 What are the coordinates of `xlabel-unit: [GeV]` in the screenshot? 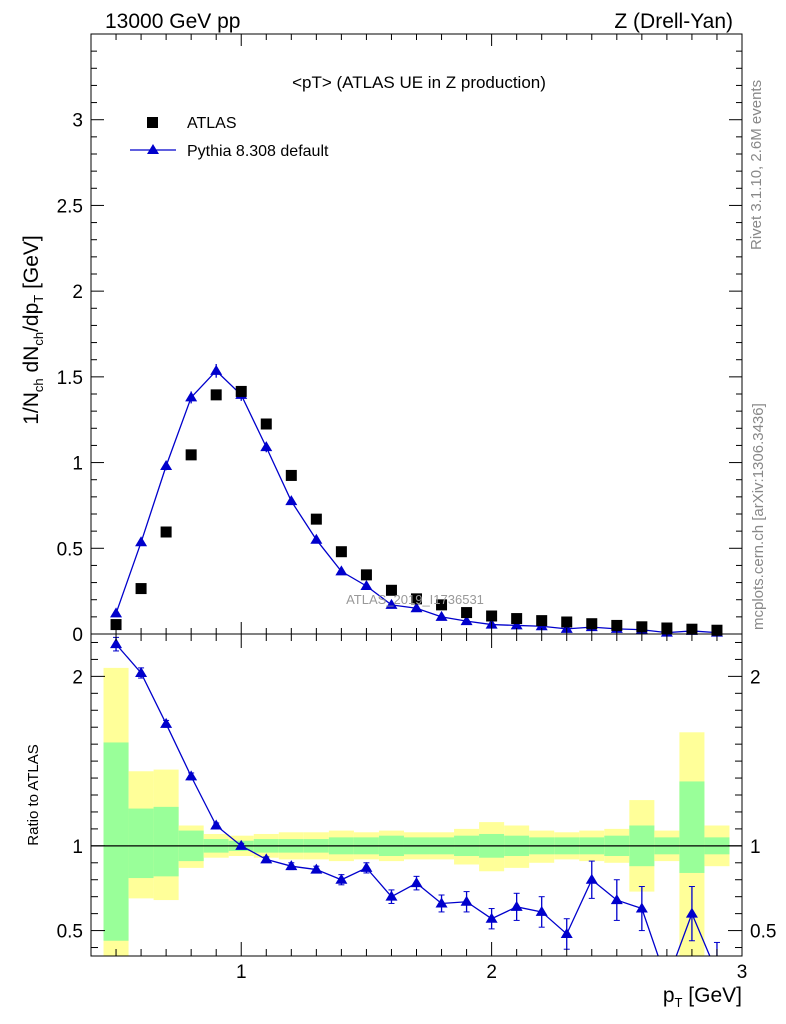 It's located at (712, 995).